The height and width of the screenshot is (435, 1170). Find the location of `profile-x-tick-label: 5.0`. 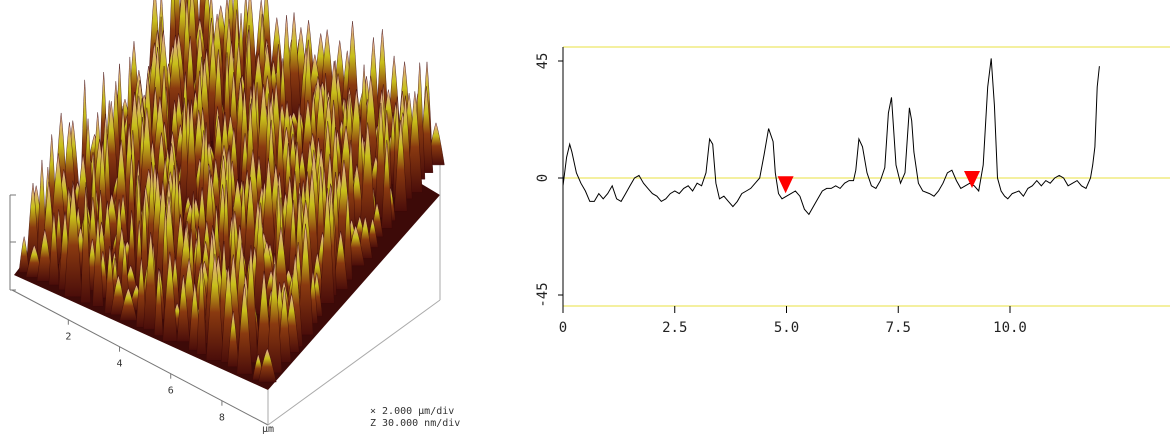

profile-x-tick-label: 5.0 is located at coordinates (786, 328).